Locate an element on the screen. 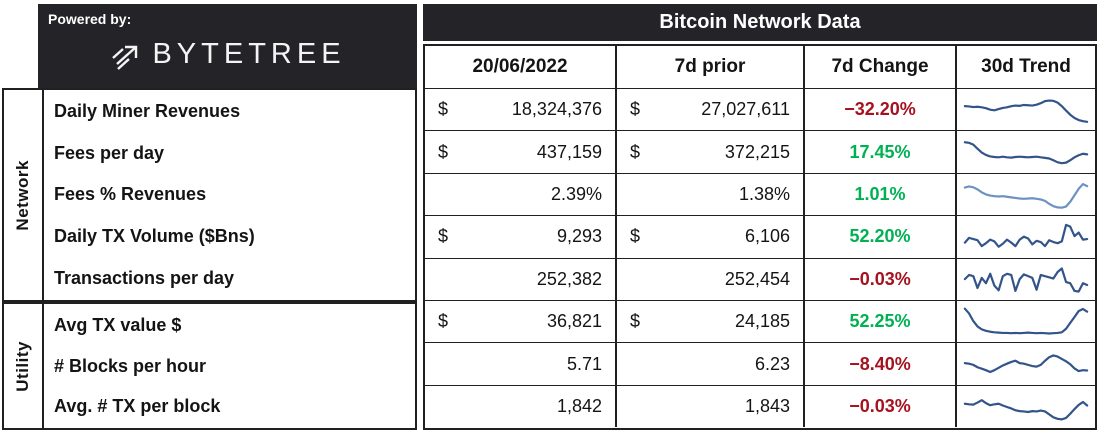 The height and width of the screenshot is (432, 1100). value-cell-prior: $6,106 is located at coordinates (709, 236).